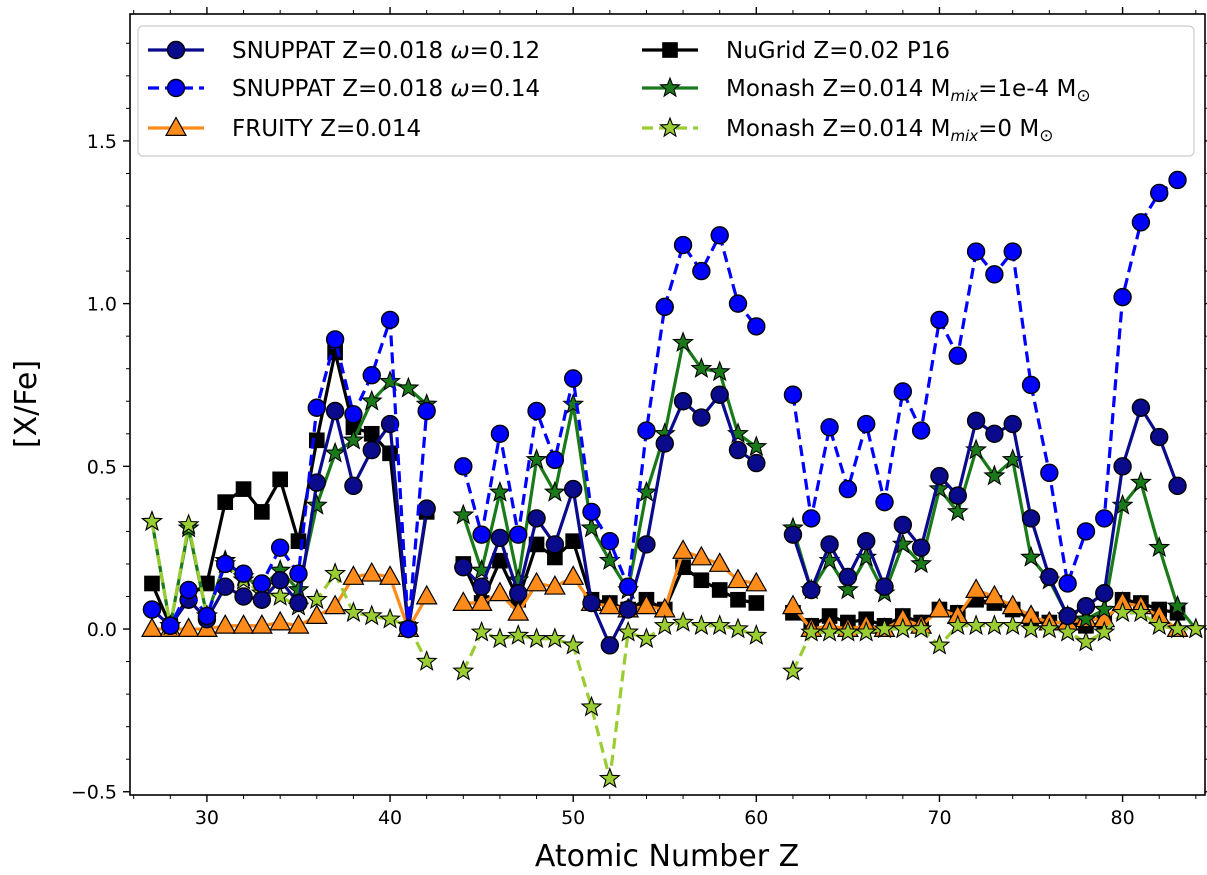 The width and height of the screenshot is (1207, 875). I want to click on y-axis-title: [X/Fe], so click(26, 404).